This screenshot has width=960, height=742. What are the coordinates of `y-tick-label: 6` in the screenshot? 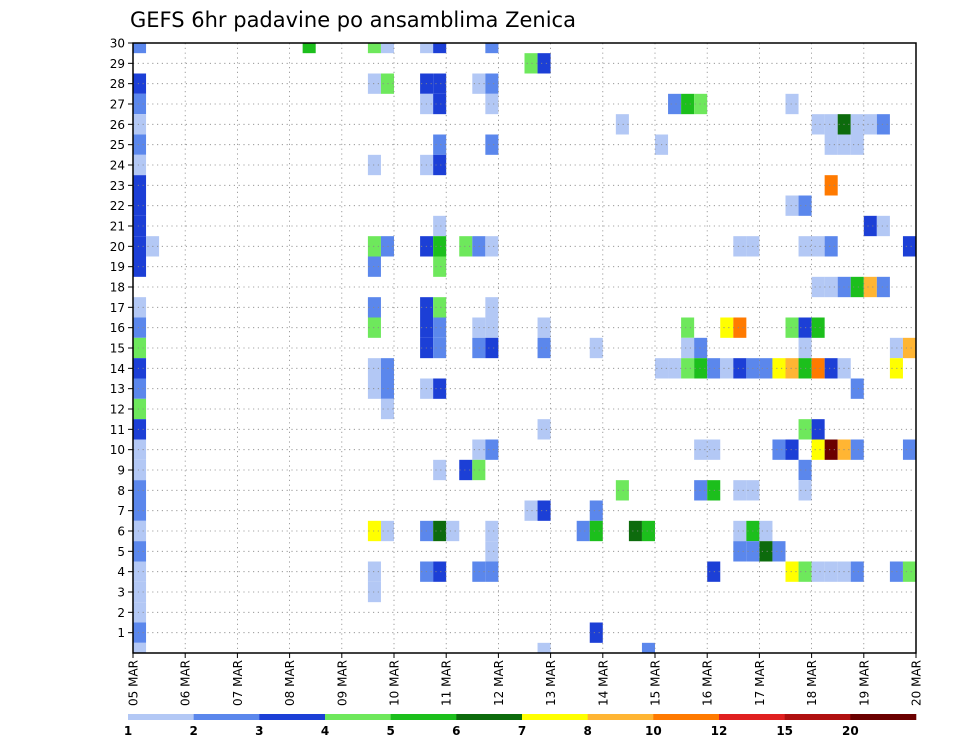 It's located at (121, 532).